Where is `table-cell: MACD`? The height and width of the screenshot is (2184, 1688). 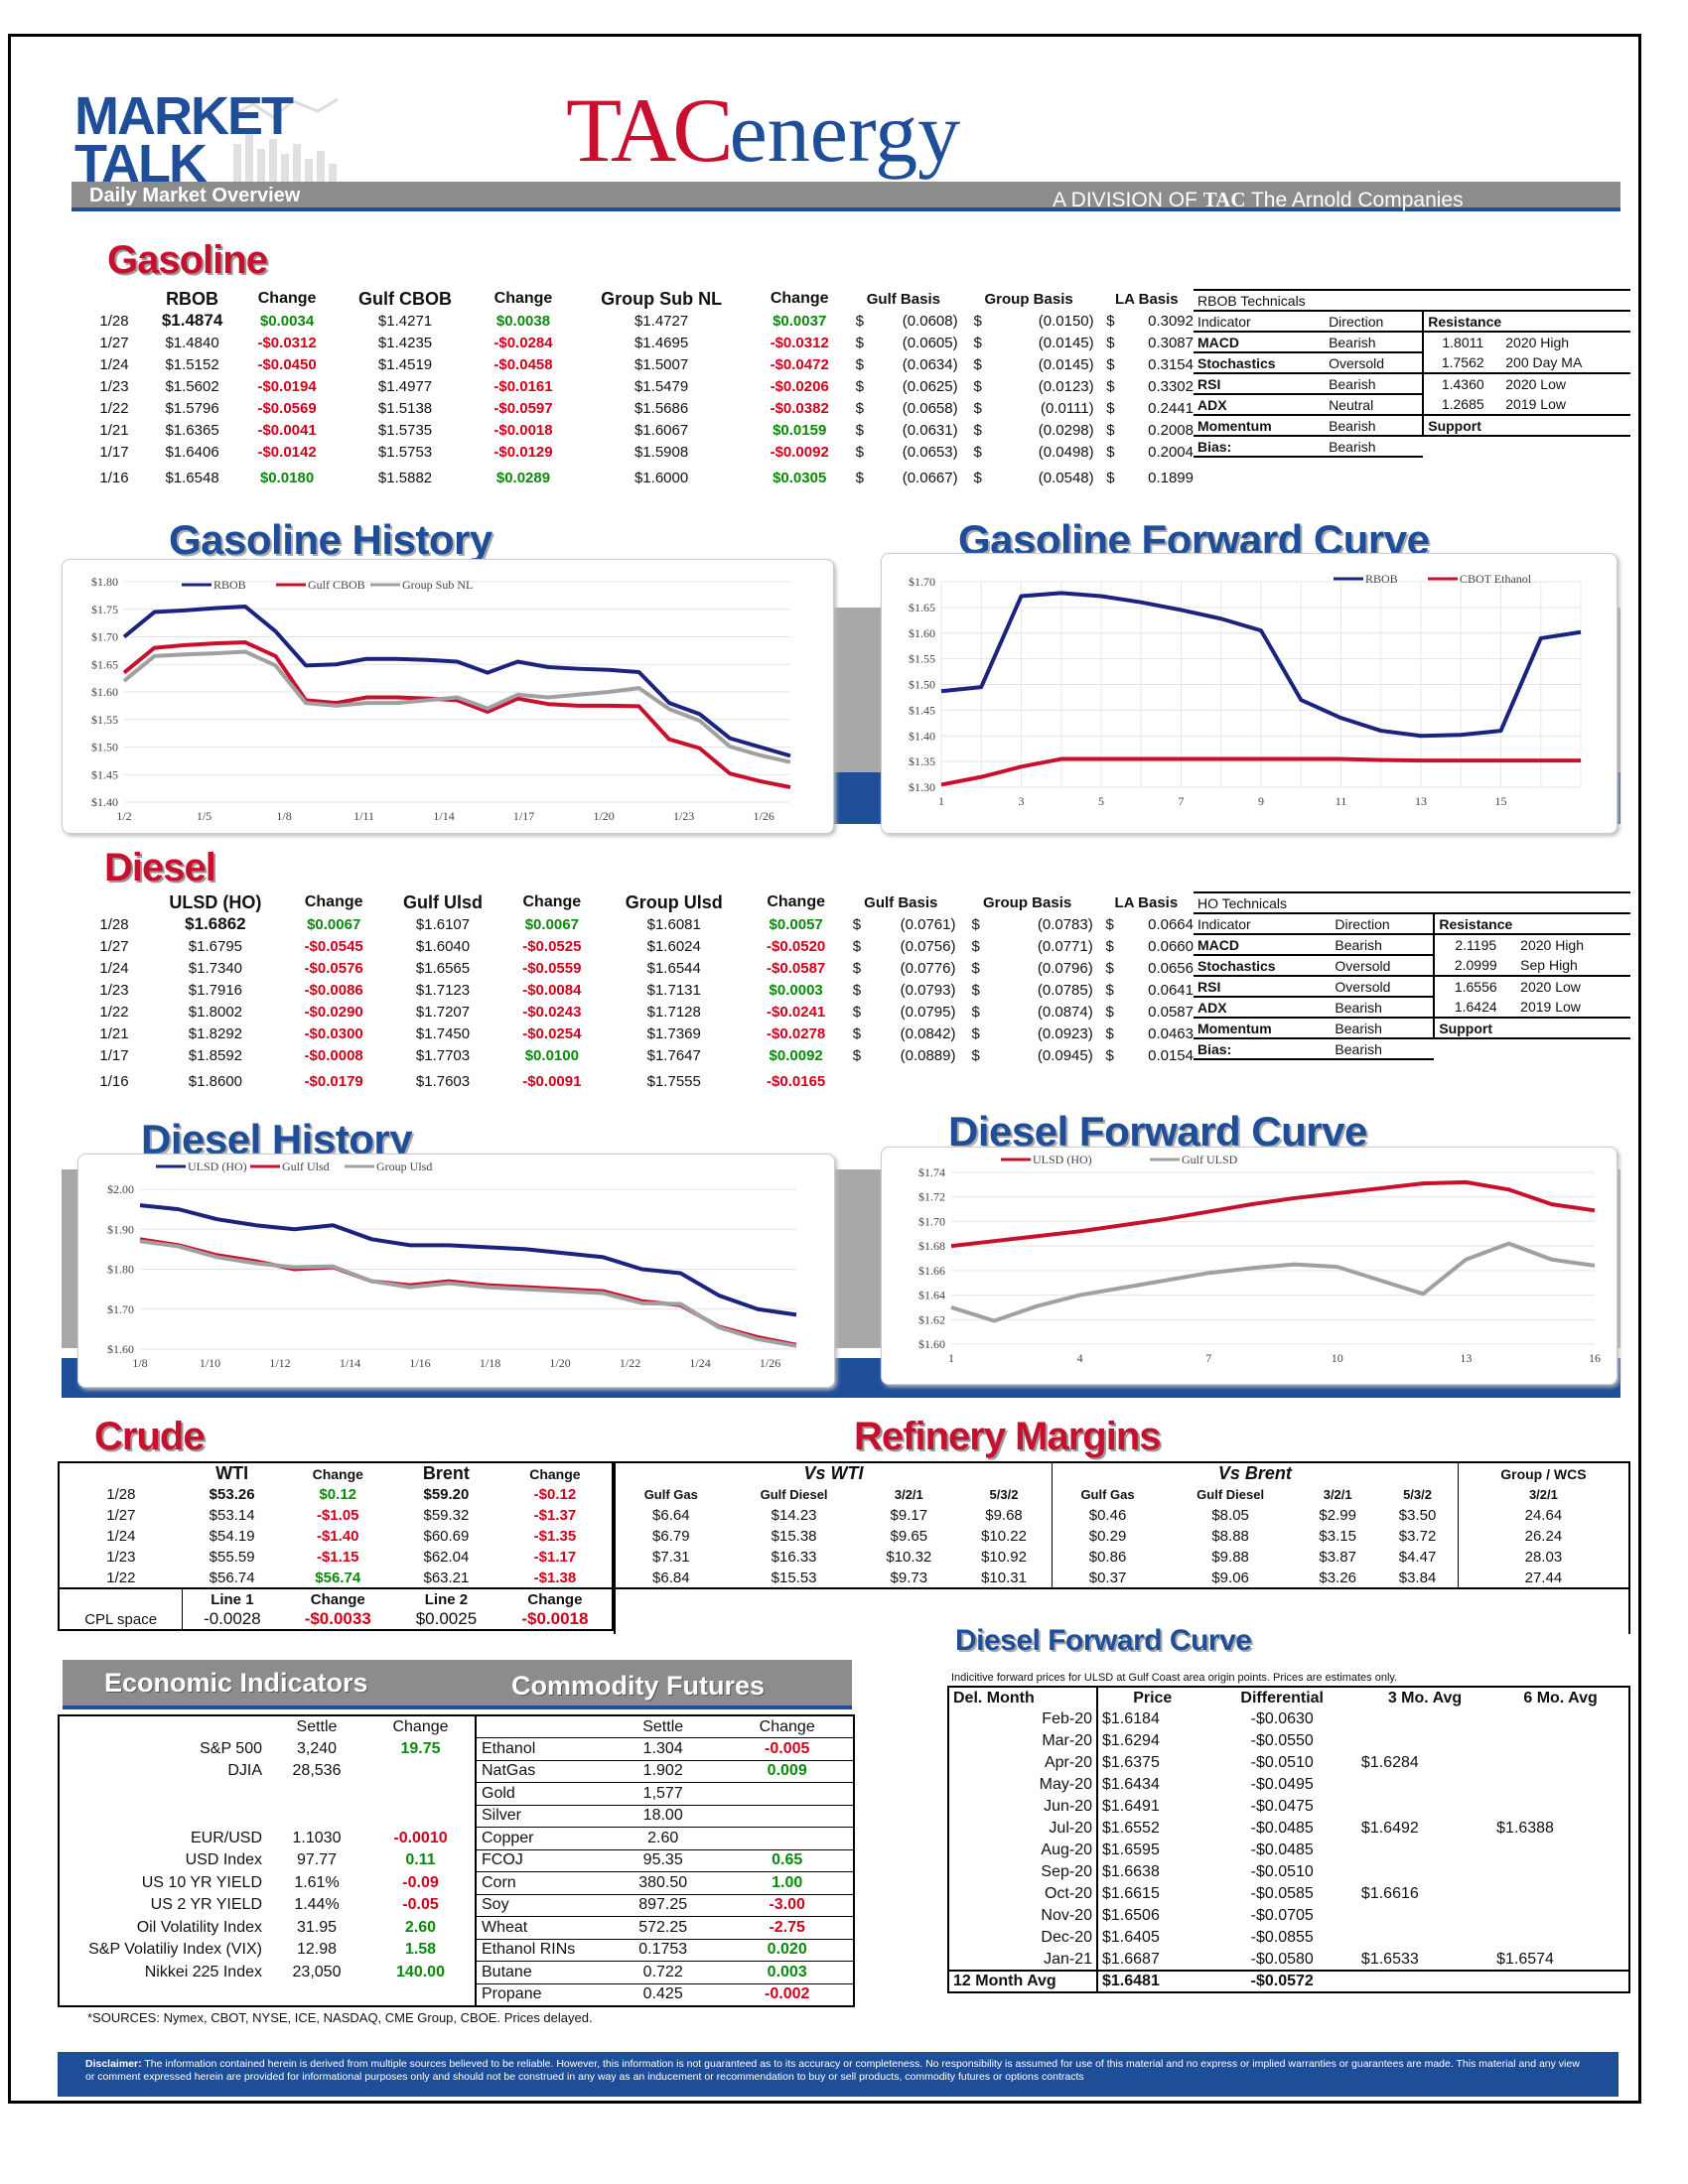 table-cell: MACD is located at coordinates (1260, 341).